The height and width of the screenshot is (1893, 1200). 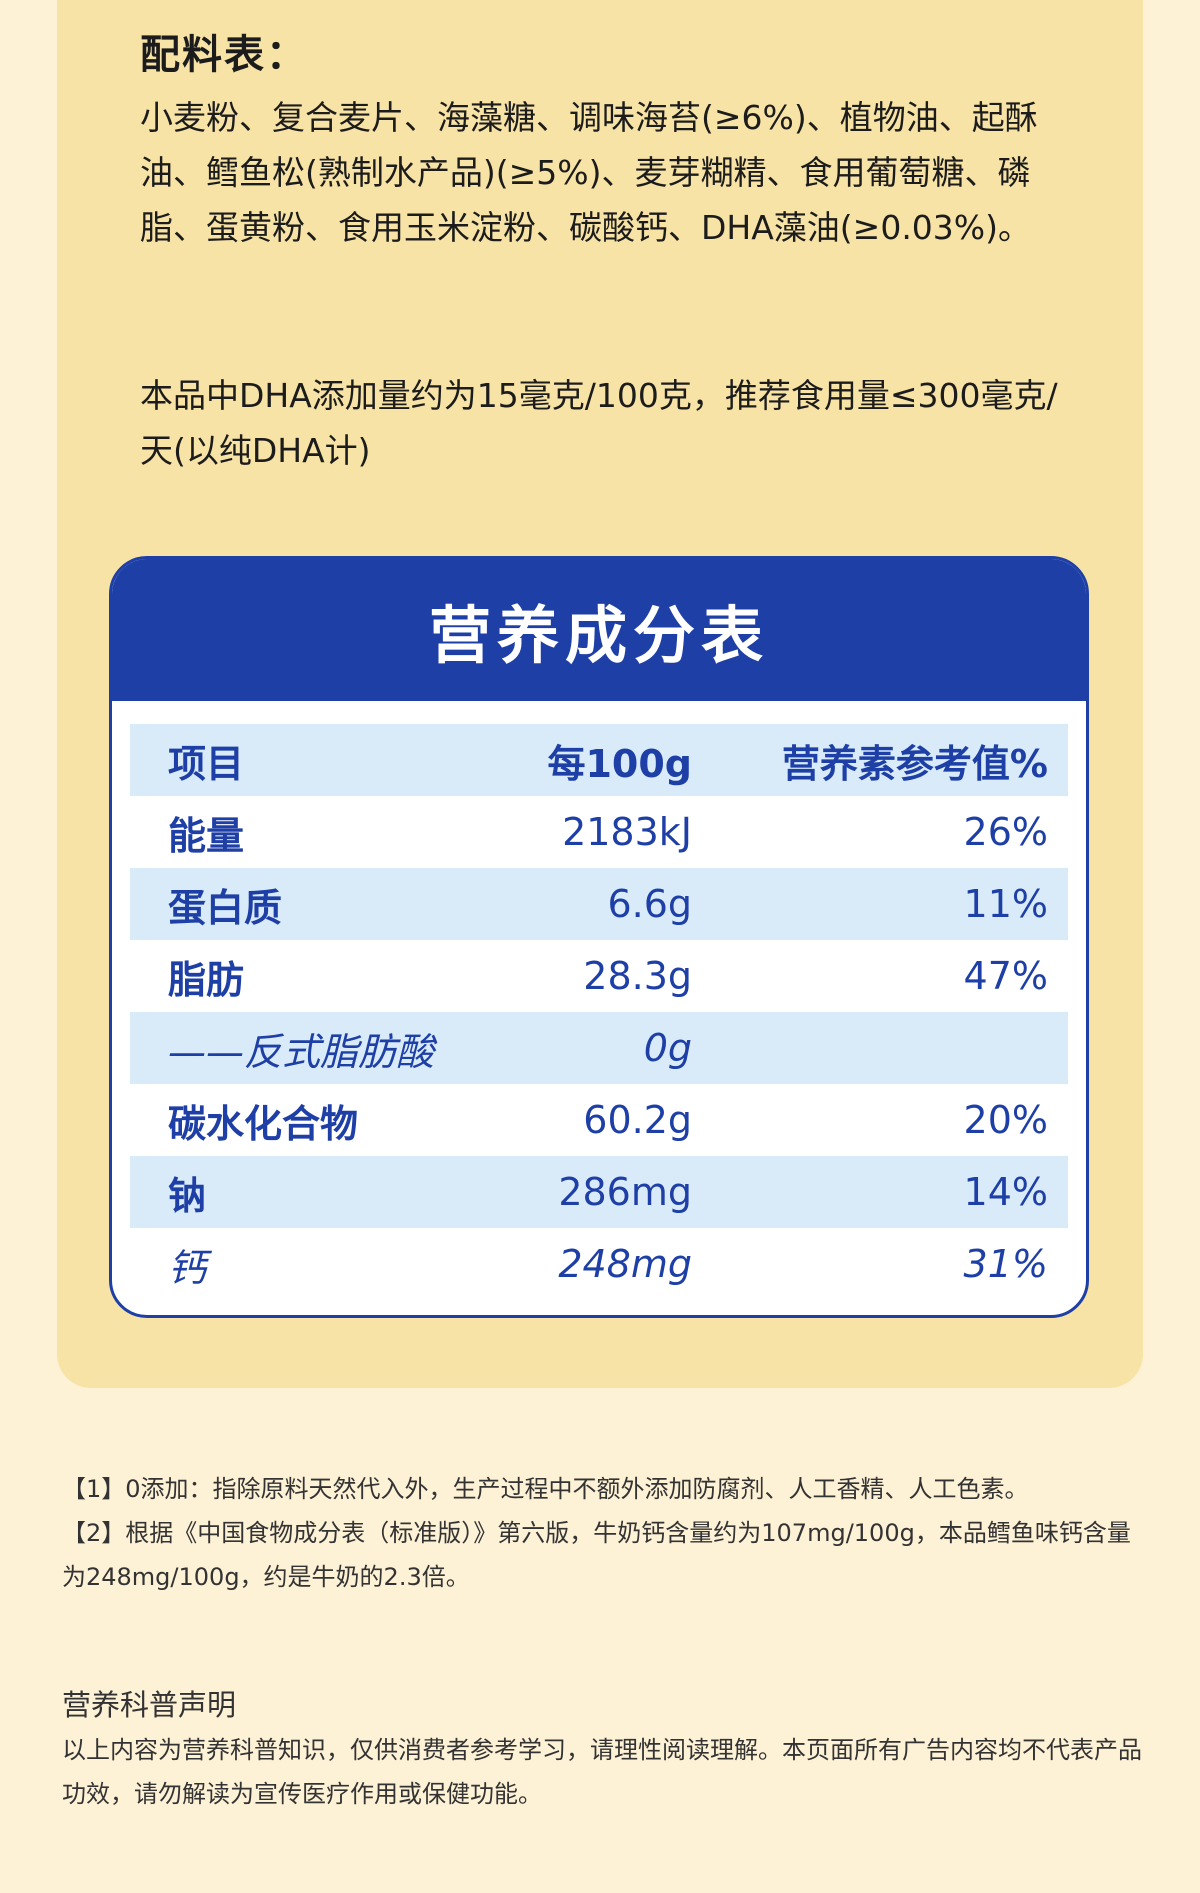 What do you see at coordinates (637, 976) in the screenshot?
I see `row-per100g: 28.3g` at bounding box center [637, 976].